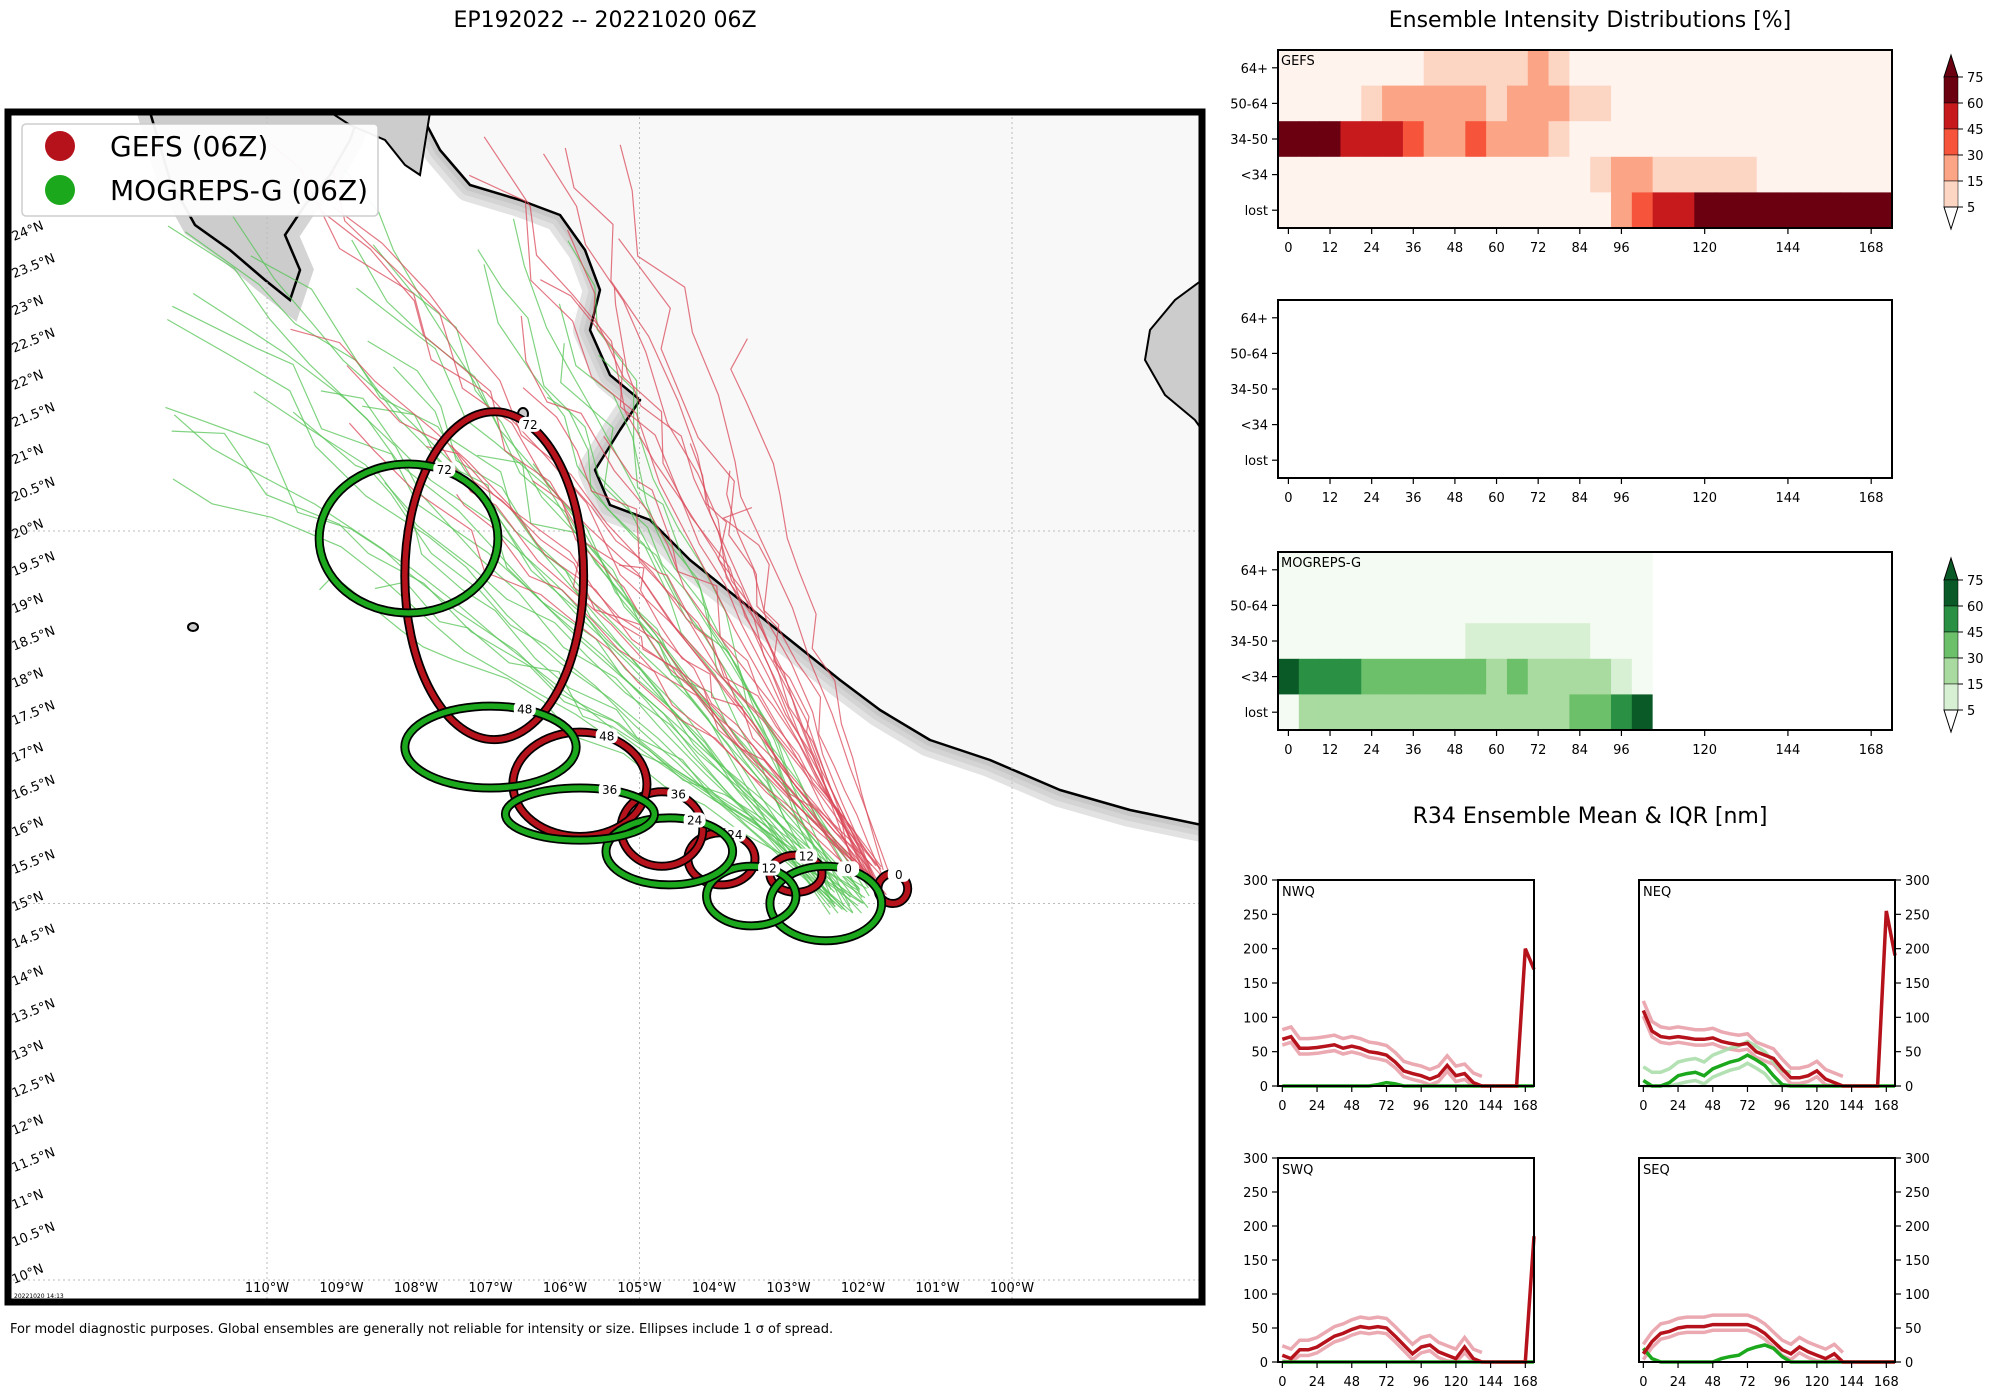  What do you see at coordinates (1917, 1193) in the screenshot?
I see `y-tick-label: 250` at bounding box center [1917, 1193].